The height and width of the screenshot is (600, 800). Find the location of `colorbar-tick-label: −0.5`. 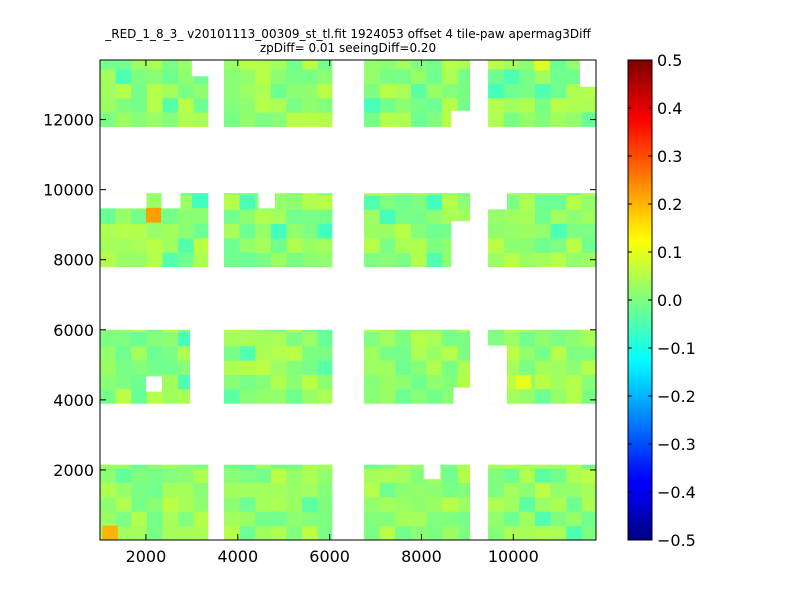

colorbar-tick-label: −0.5 is located at coordinates (676, 540).